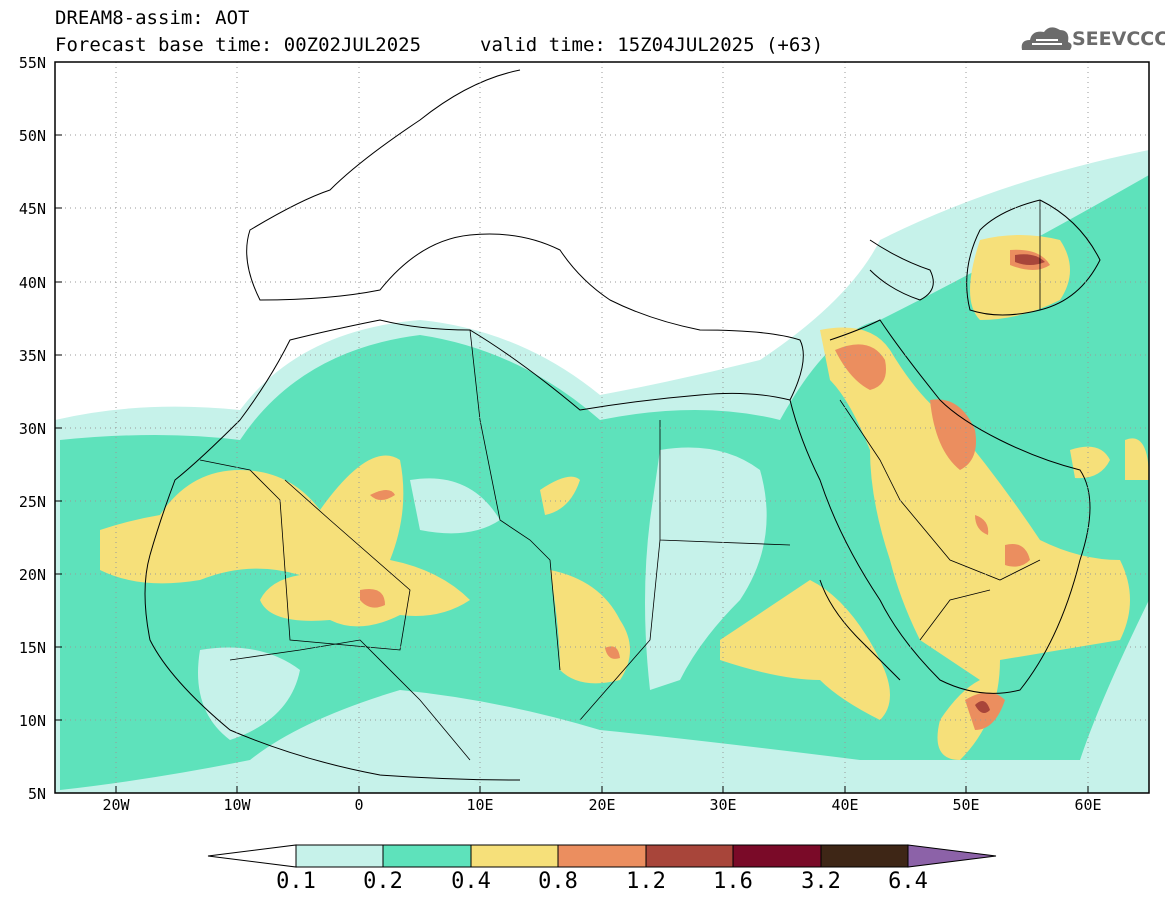 The height and width of the screenshot is (905, 1165). Describe the element at coordinates (966, 805) in the screenshot. I see `lon-label-50e: 50E` at that location.